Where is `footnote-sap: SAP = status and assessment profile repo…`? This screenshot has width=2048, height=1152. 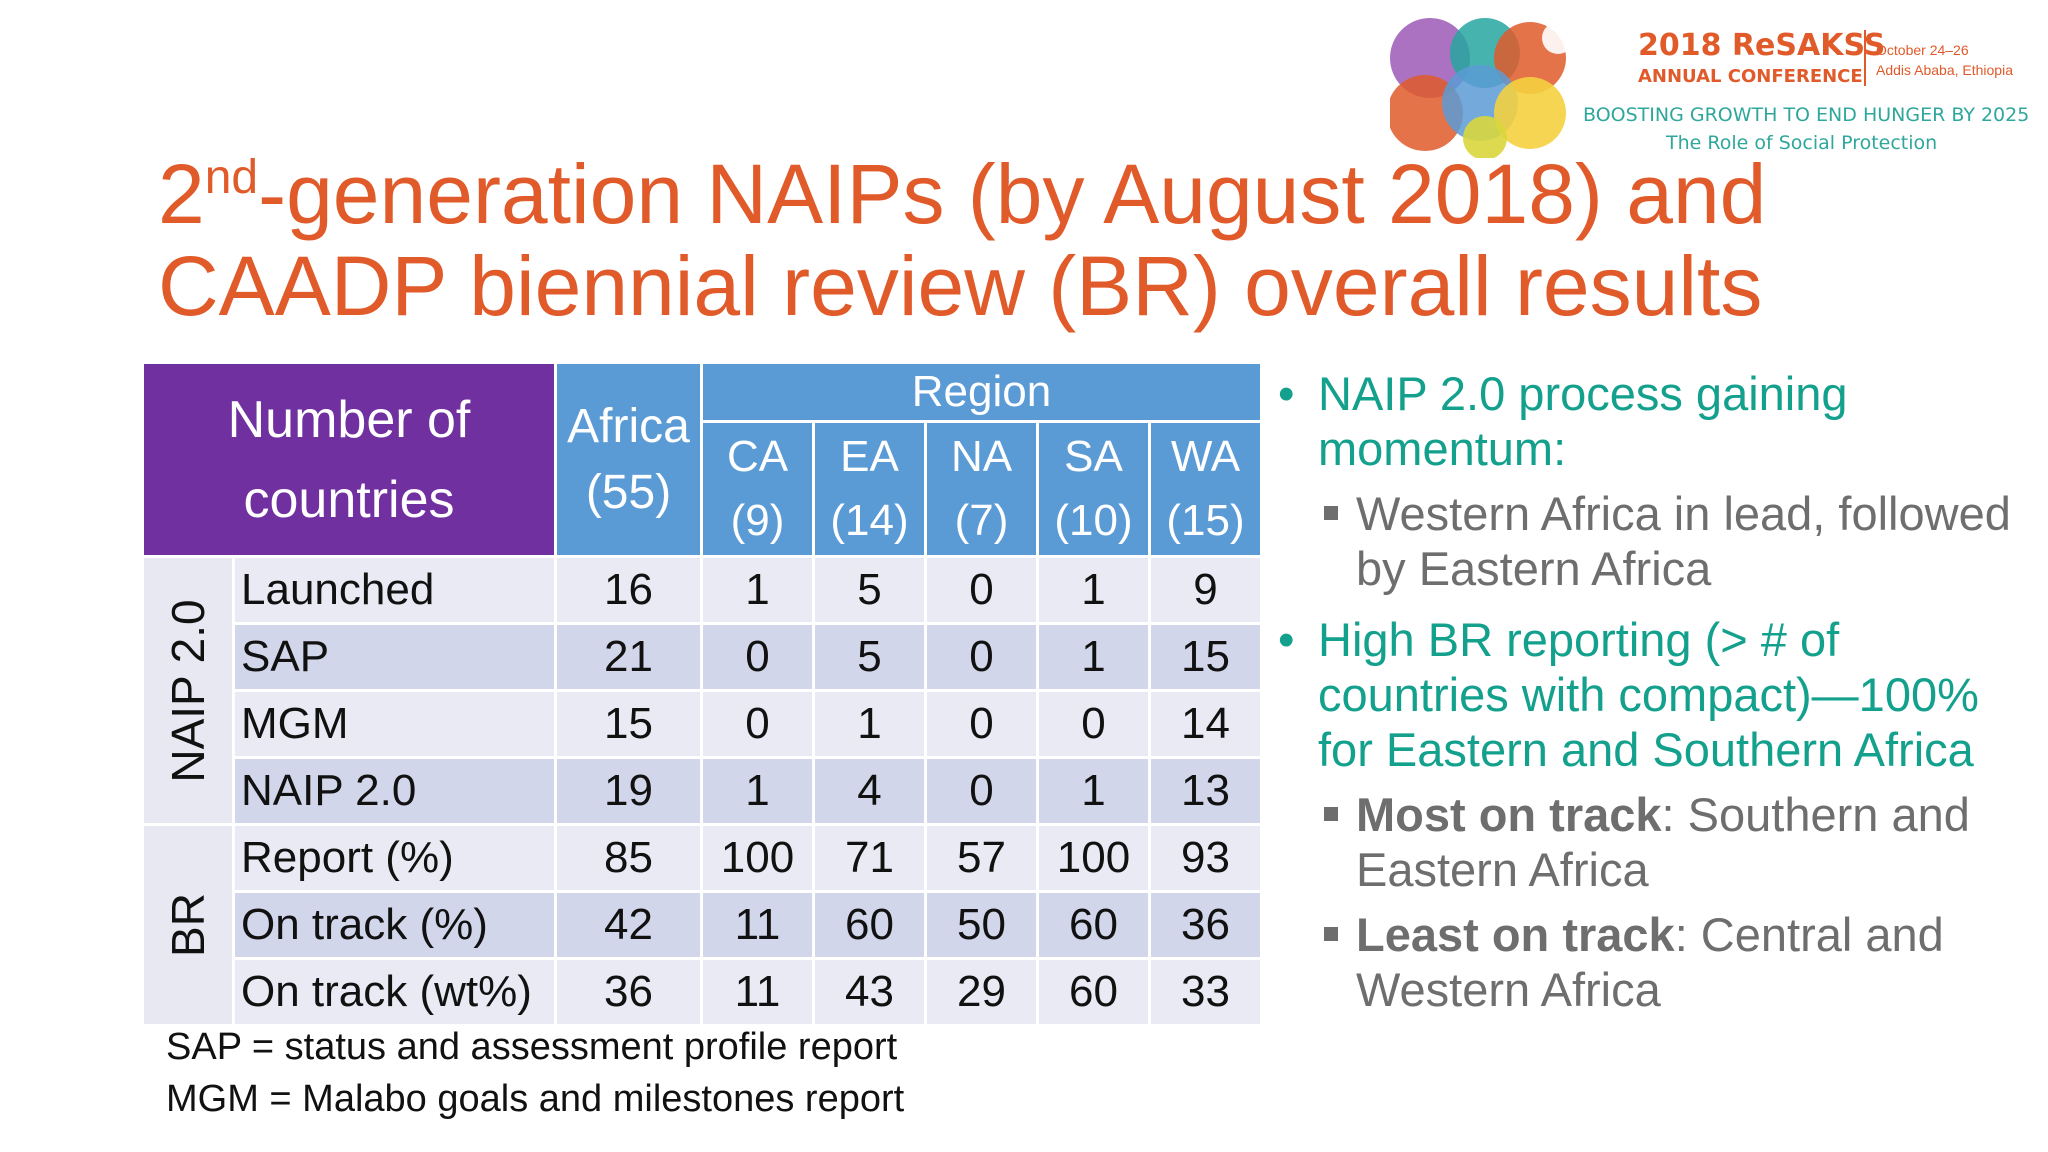 footnote-sap: SAP = status and assessment profile repo… is located at coordinates (532, 1047).